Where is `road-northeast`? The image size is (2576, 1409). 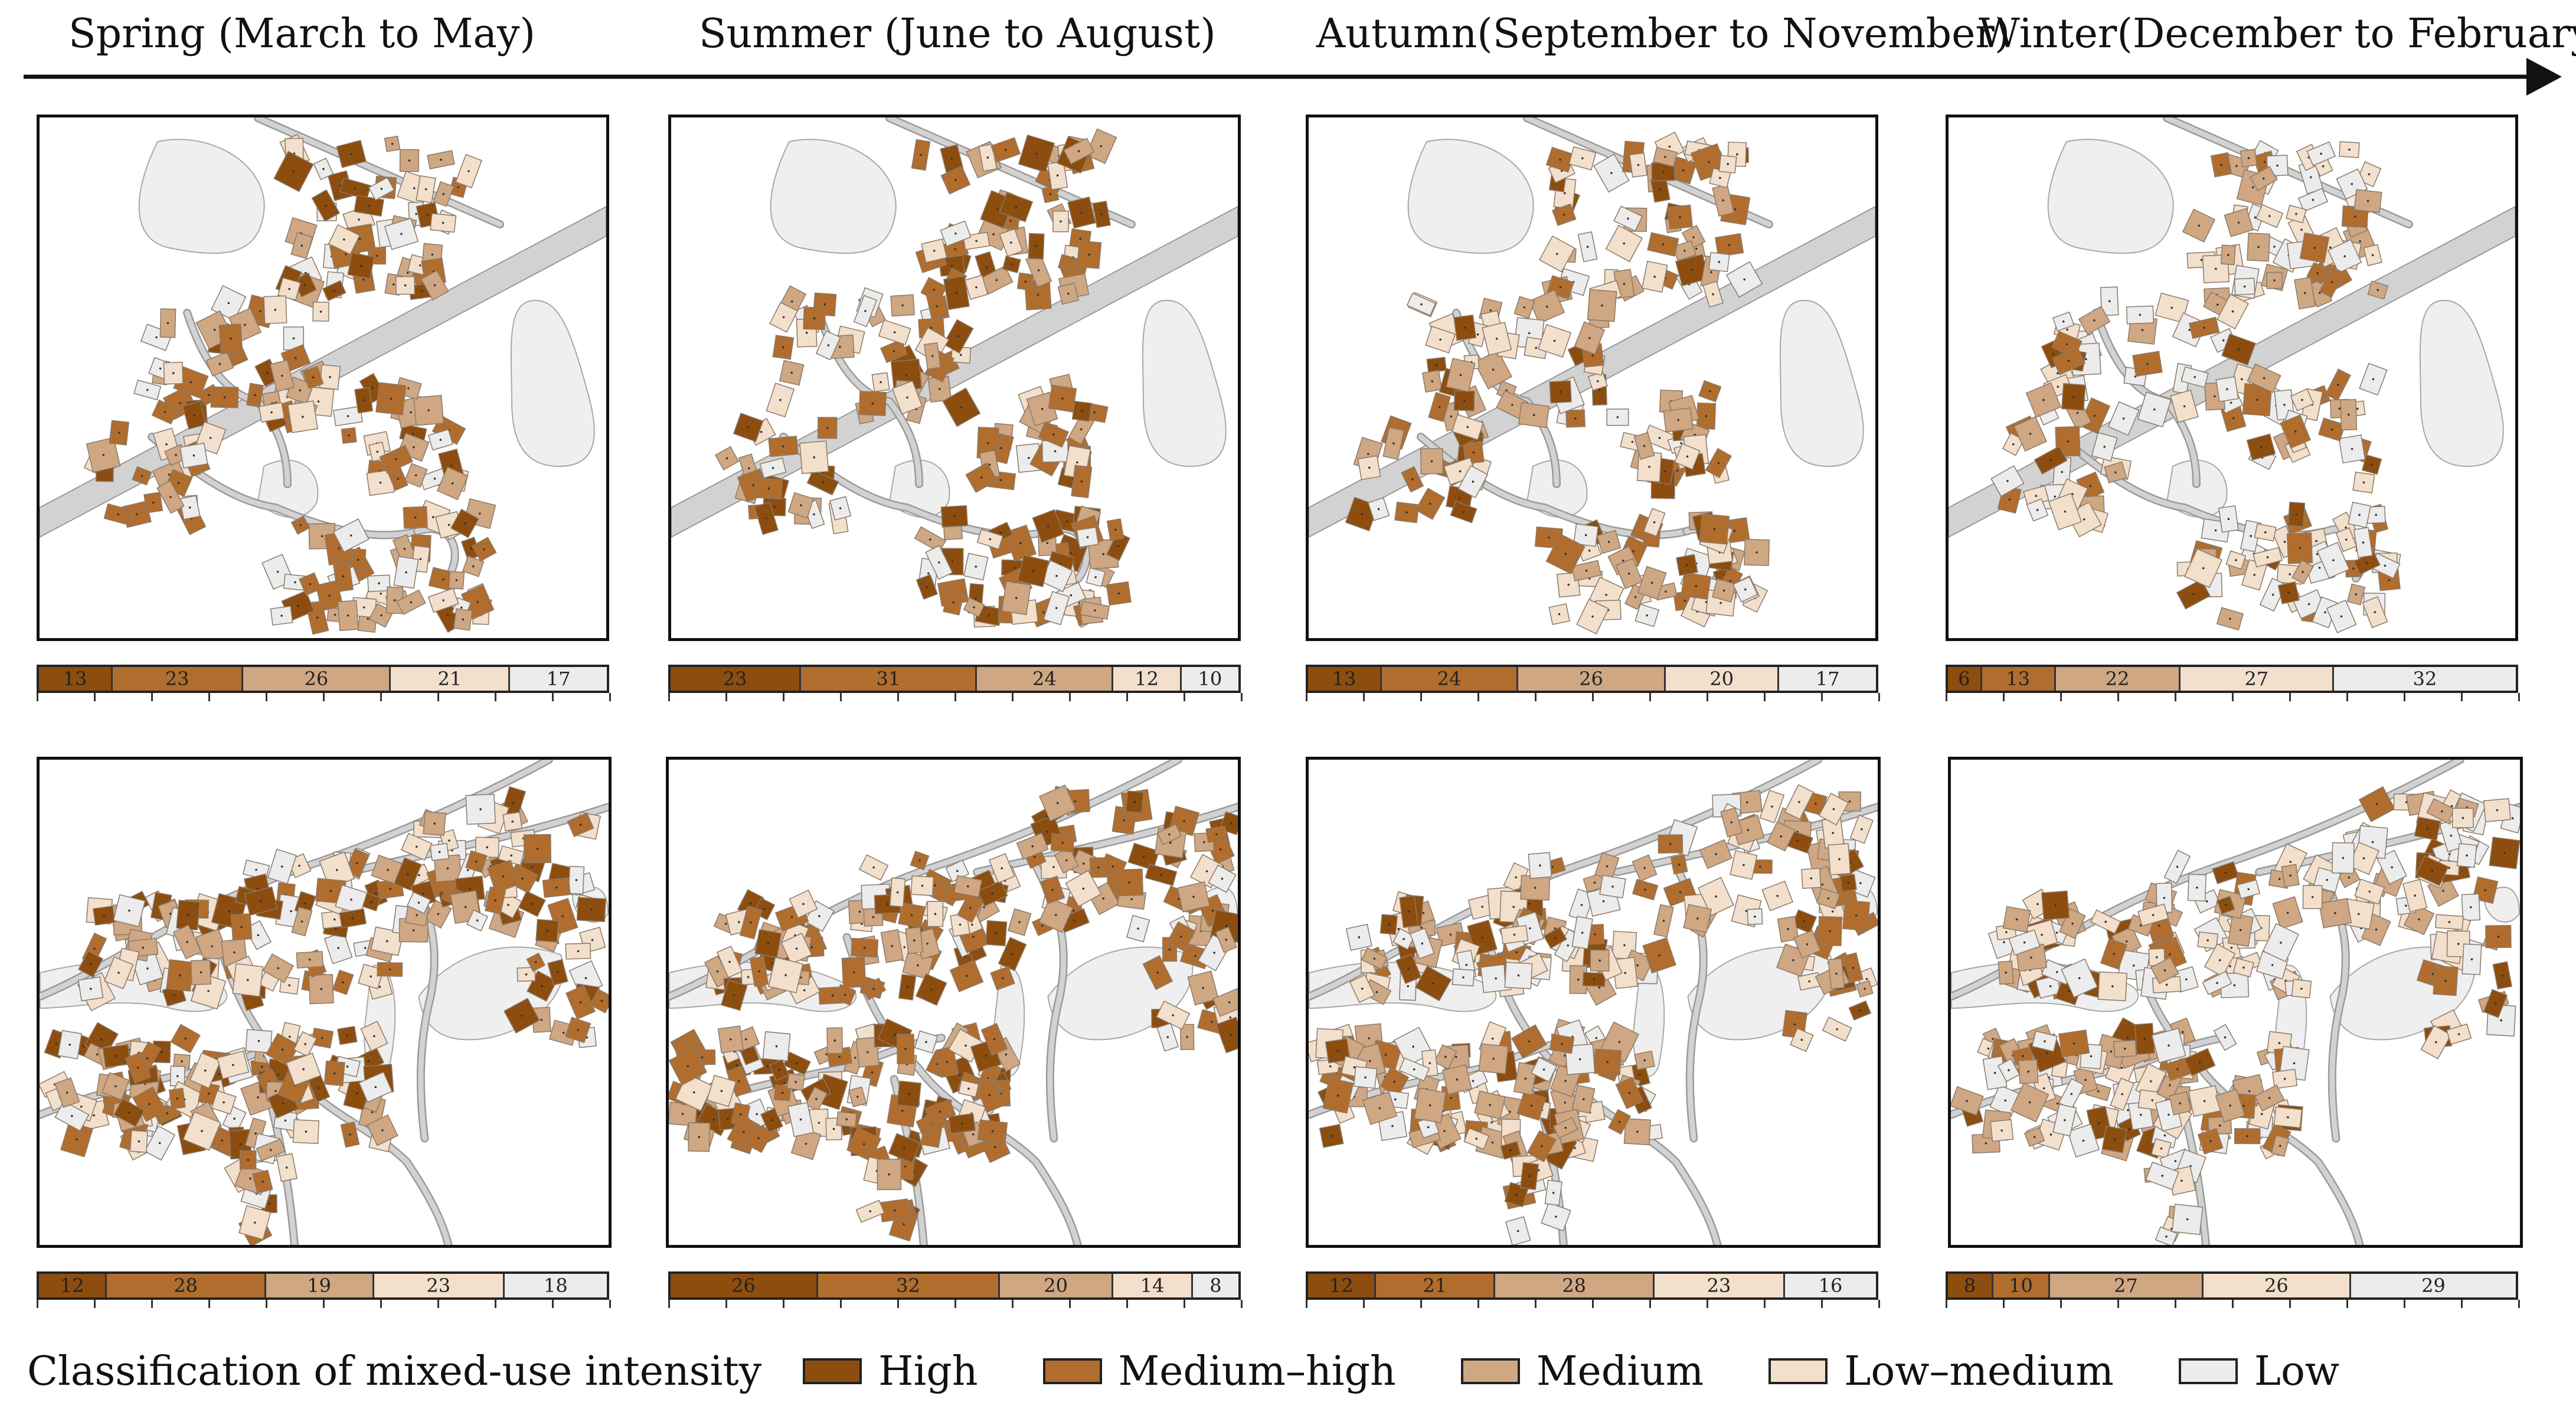 road-northeast is located at coordinates (1106, 839).